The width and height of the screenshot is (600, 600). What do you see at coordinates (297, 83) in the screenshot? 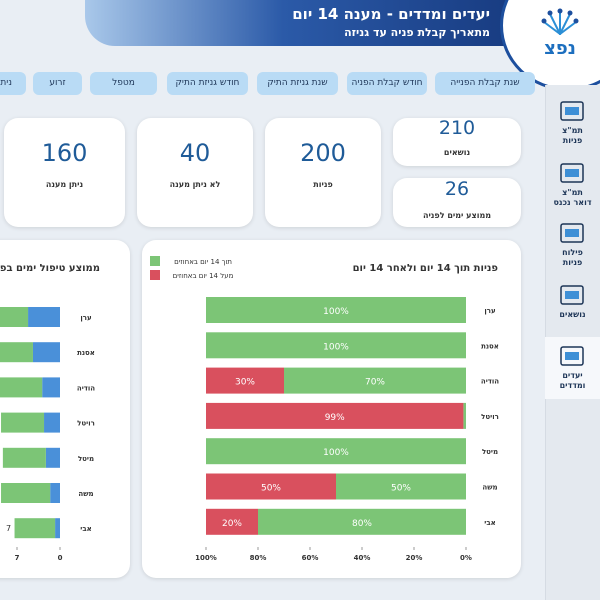
I see `filter-button: שנת גניזת התיק` at bounding box center [297, 83].